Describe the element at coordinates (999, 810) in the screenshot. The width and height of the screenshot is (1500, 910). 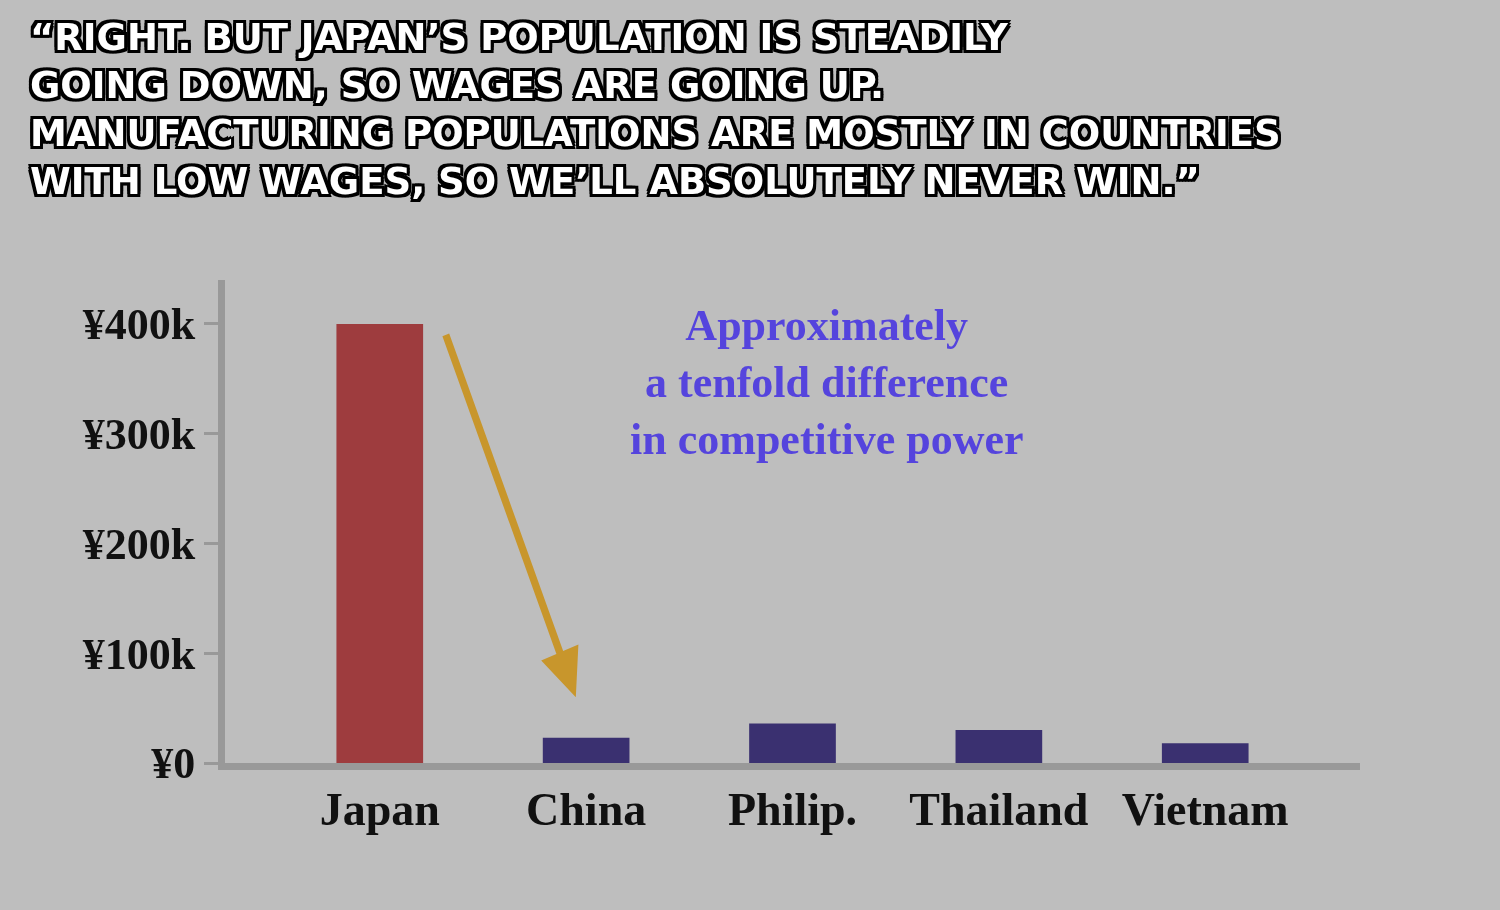
I see `x-tick-label: Thailand` at that location.